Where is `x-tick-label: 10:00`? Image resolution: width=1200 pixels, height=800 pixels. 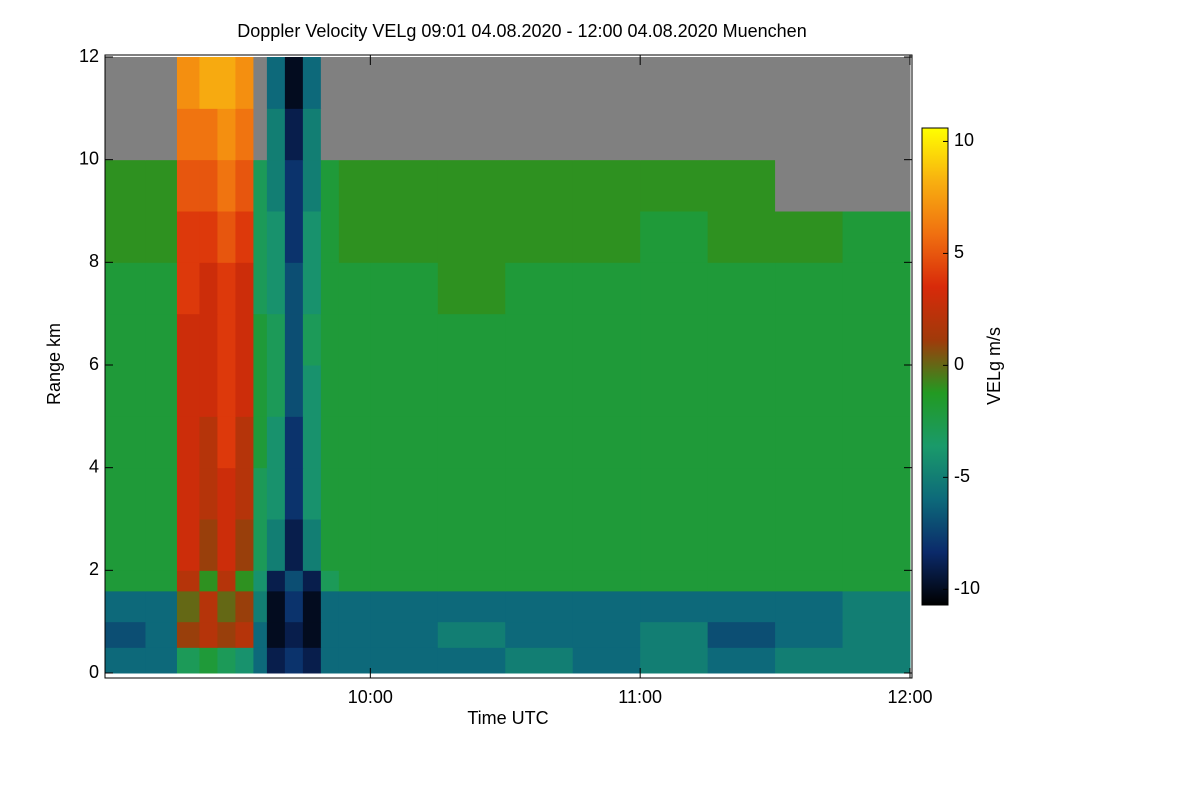 x-tick-label: 10:00 is located at coordinates (370, 697).